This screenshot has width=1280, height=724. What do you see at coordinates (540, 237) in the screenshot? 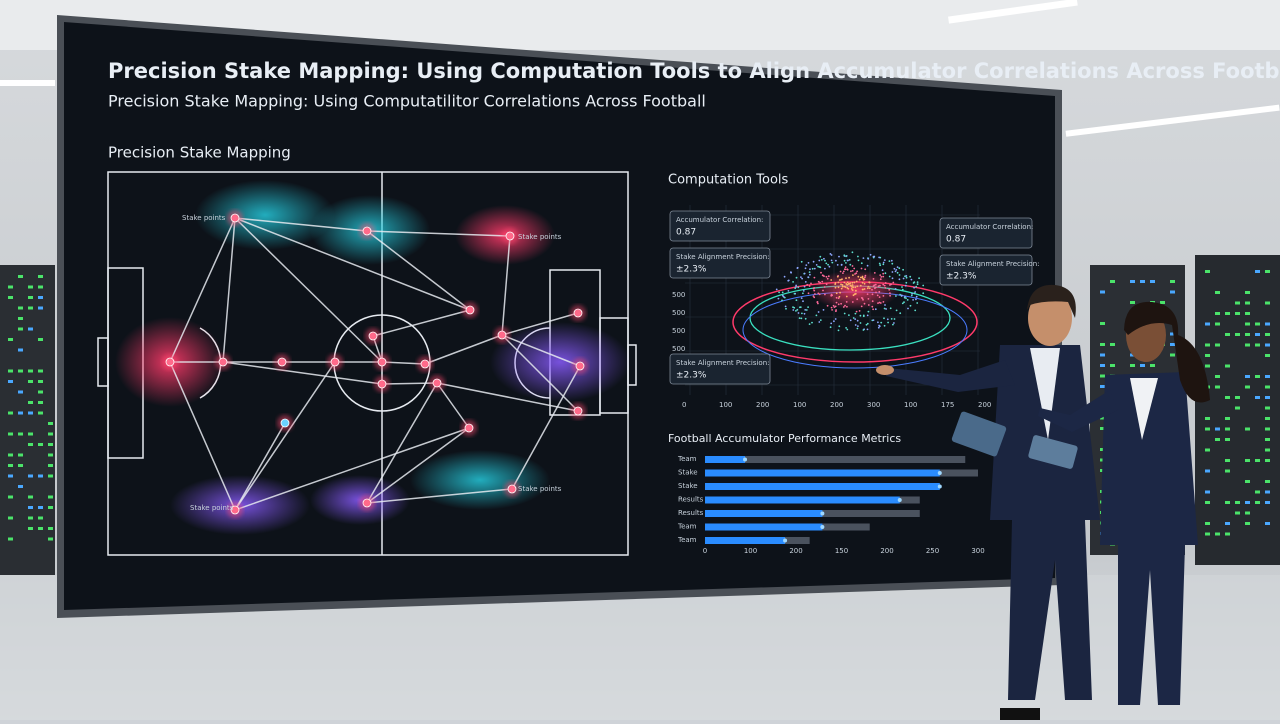
I see `stake-label: Stake points` at bounding box center [540, 237].